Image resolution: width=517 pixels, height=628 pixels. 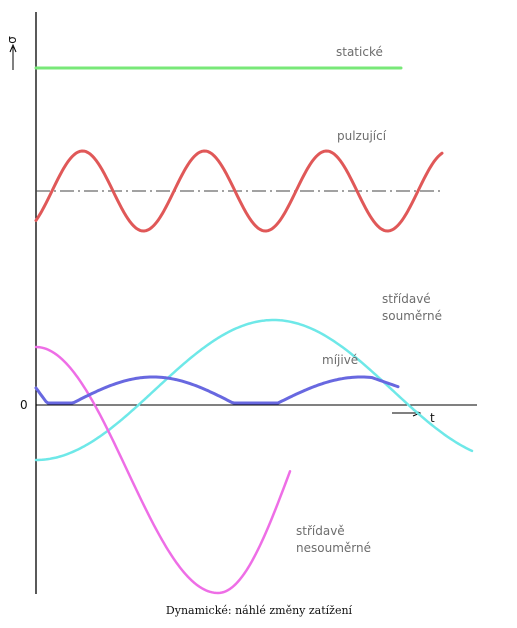 I want to click on transient-curve, so click(x=217, y=390).